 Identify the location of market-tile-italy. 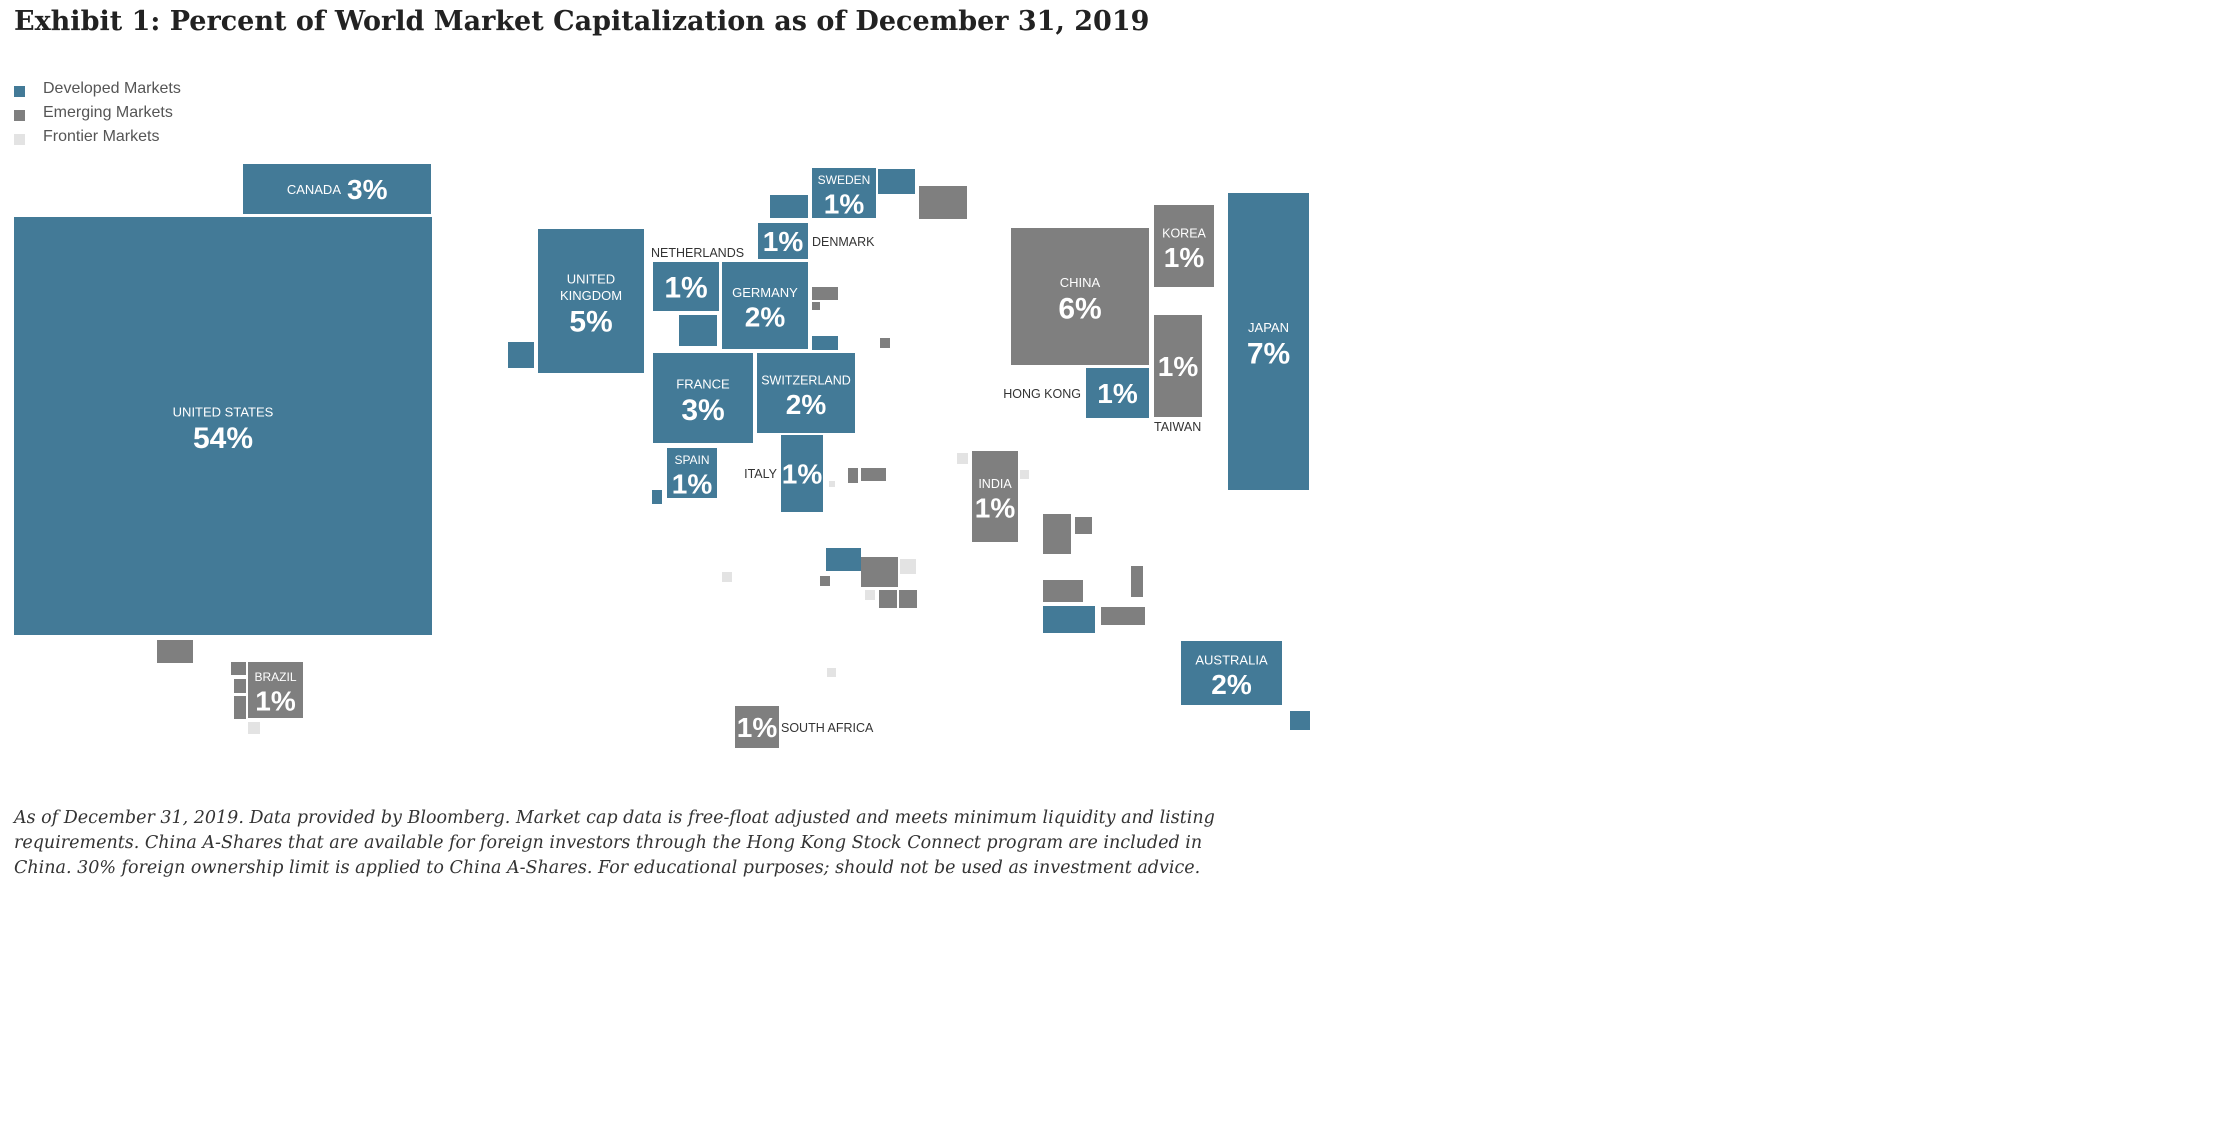
(802, 473).